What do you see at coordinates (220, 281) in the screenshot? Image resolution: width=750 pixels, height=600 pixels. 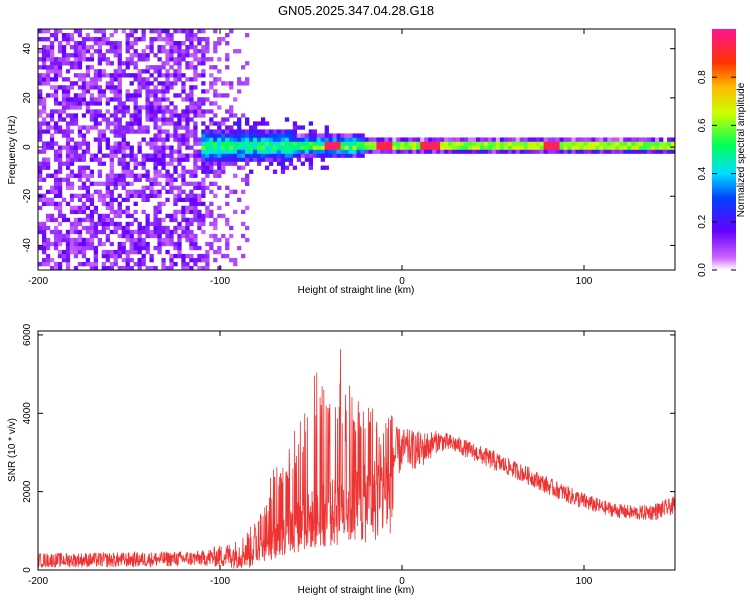 I see `x-tick-label: -100` at bounding box center [220, 281].